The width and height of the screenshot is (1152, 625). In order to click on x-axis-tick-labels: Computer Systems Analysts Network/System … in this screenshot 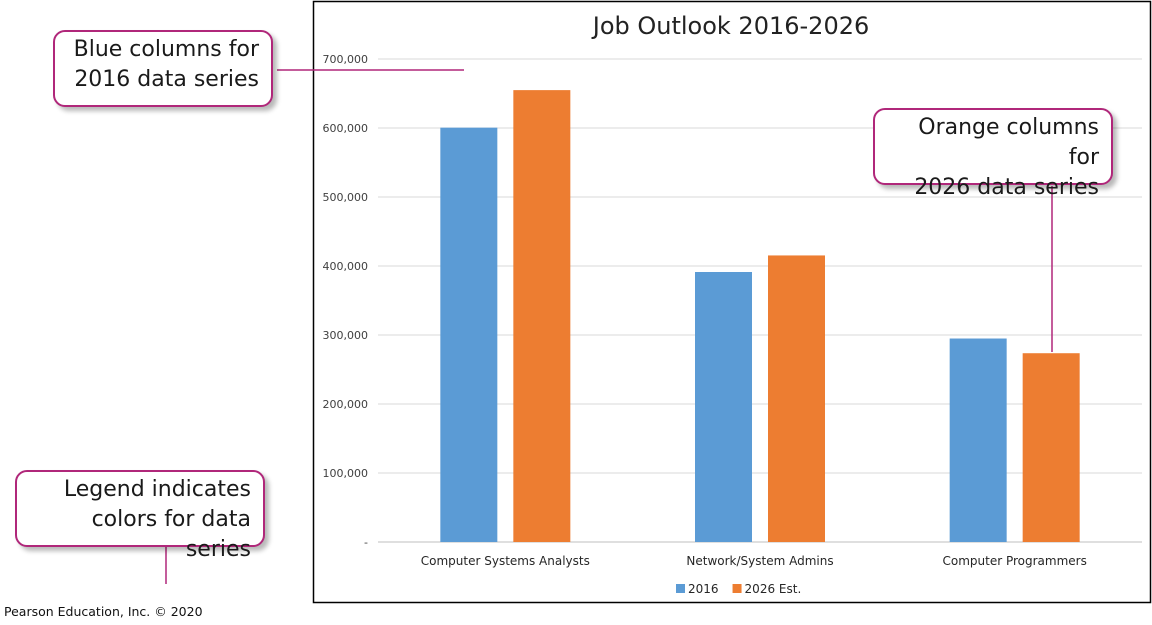, I will do `click(754, 561)`.